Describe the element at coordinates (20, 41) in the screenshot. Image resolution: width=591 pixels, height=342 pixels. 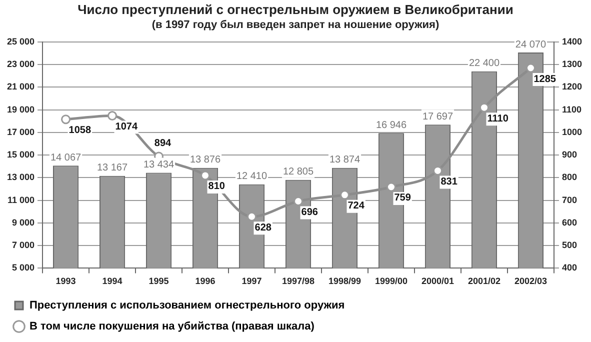
I see `y-tick-label: 25 000` at that location.